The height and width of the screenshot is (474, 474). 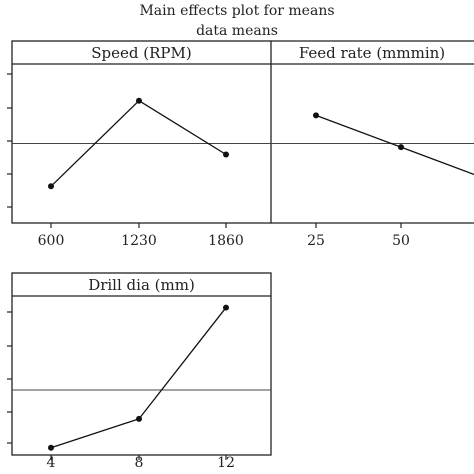 I want to click on strip-label: Speed (RPM), so click(x=141, y=53).